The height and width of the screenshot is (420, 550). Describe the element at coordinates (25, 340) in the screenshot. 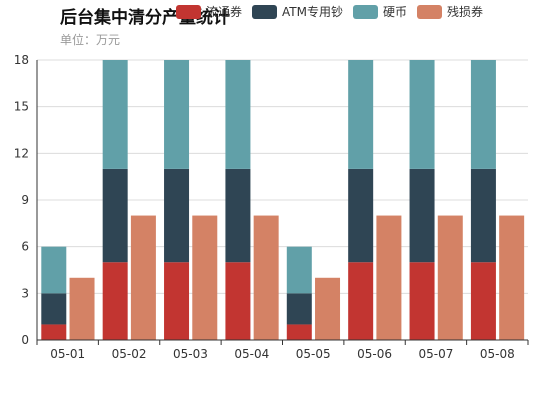

I see `y-tick-label-0: 0` at that location.